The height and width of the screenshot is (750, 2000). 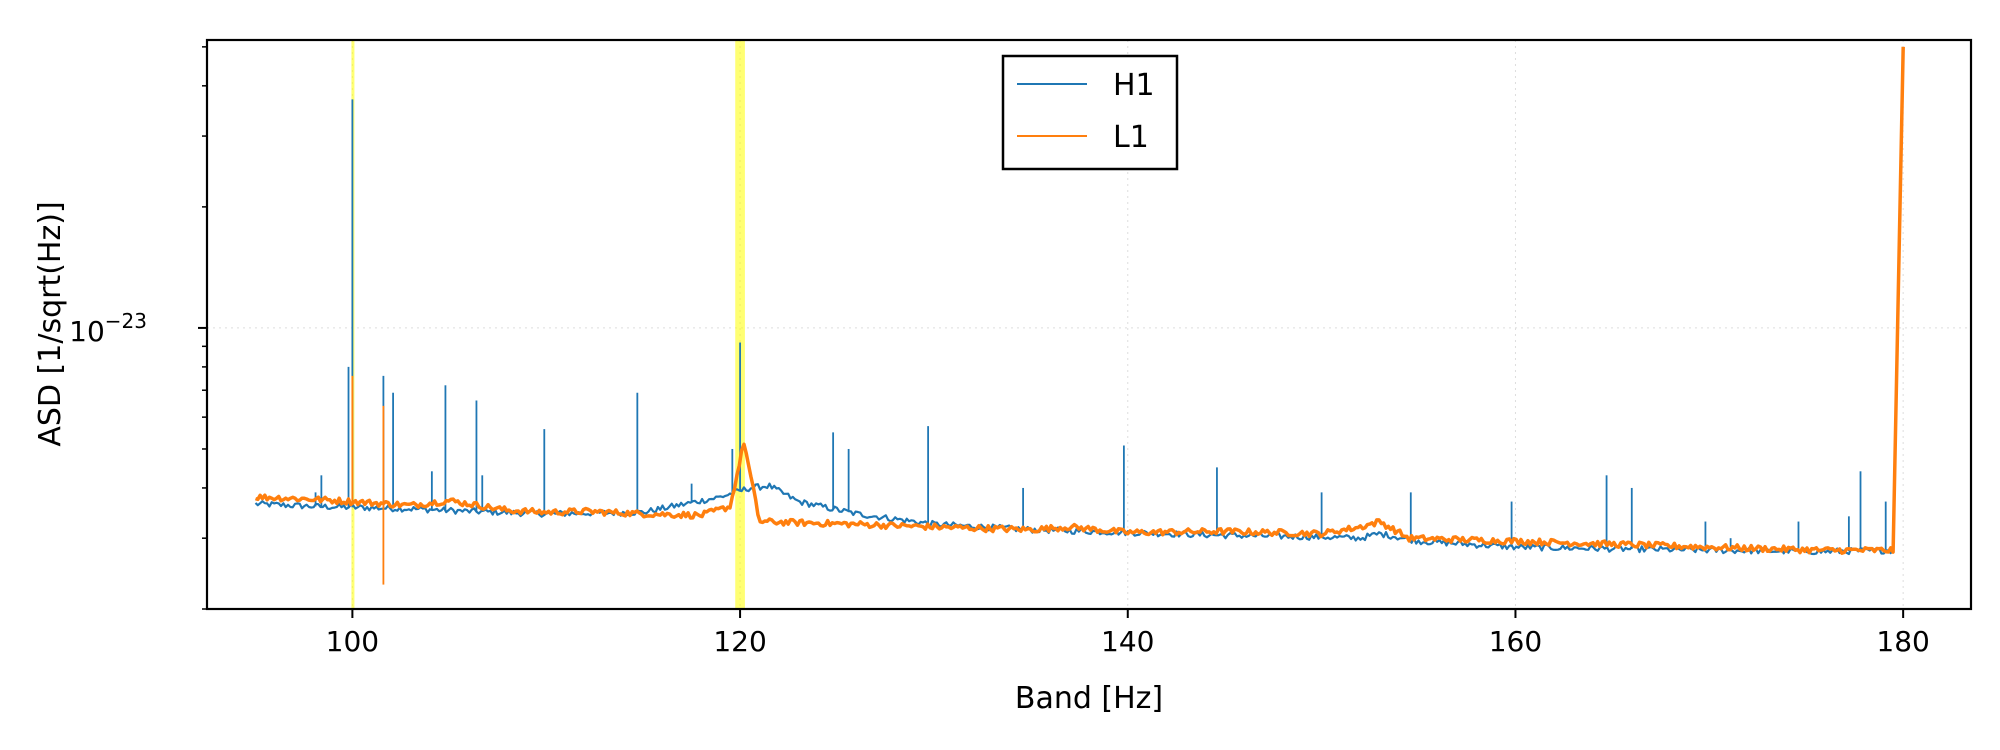 I want to click on x-tick-label-0: 100, so click(x=352, y=641).